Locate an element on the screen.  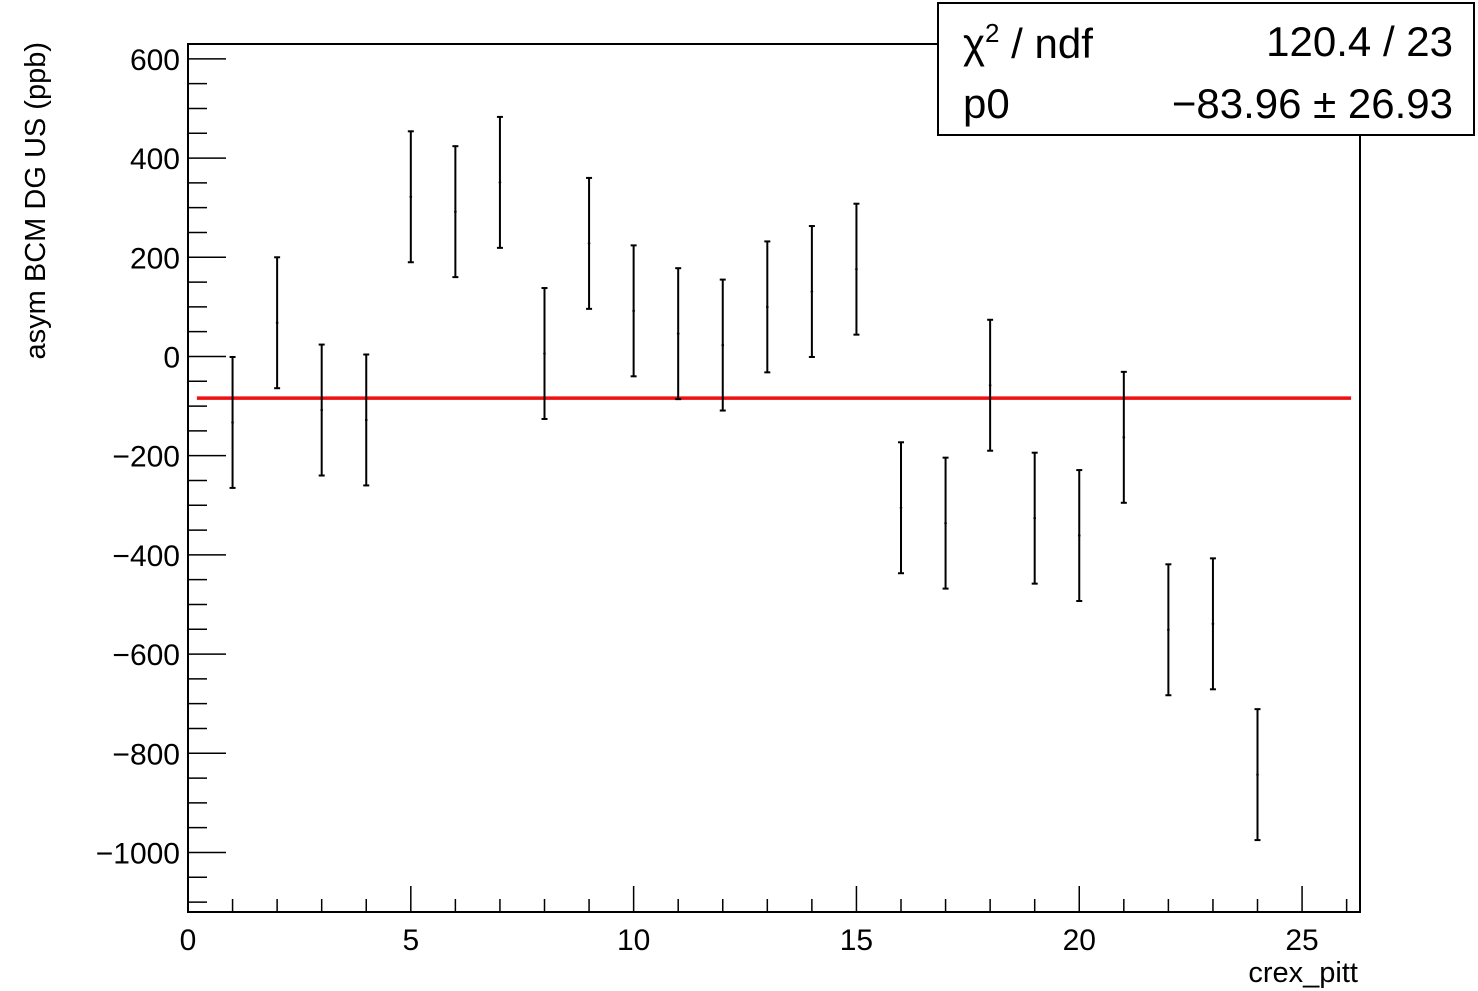
y-tick-label: −600 is located at coordinates (146, 655).